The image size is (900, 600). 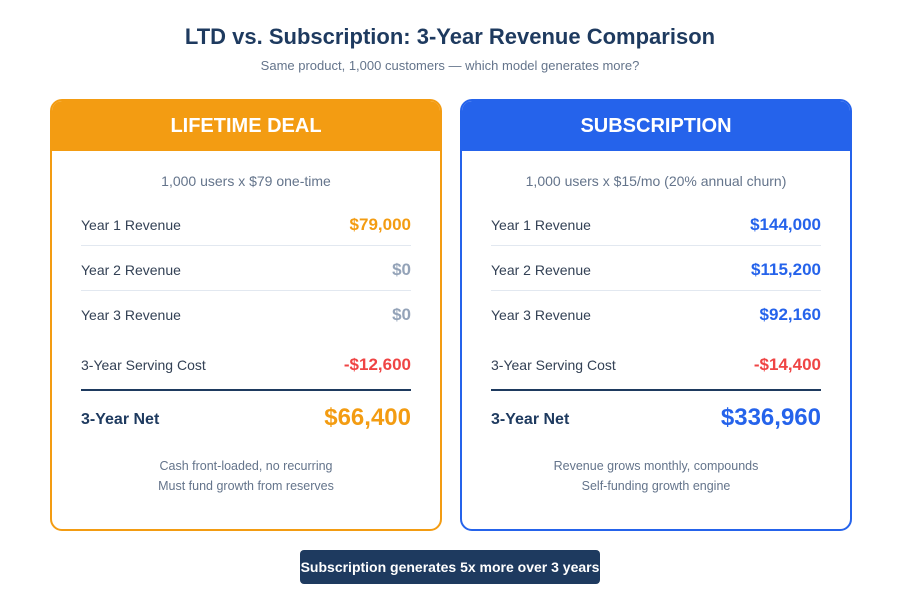 What do you see at coordinates (246, 181) in the screenshot?
I see `card-description: 1,000 users x $79 one-time` at bounding box center [246, 181].